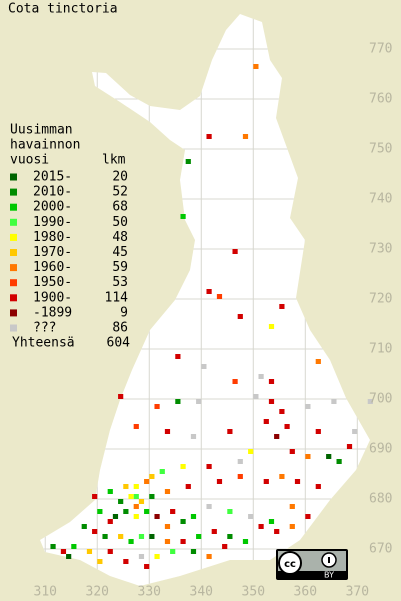 This screenshot has height=601, width=401. What do you see at coordinates (380, 49) in the screenshot?
I see `y-tick-label: 770` at bounding box center [380, 49].